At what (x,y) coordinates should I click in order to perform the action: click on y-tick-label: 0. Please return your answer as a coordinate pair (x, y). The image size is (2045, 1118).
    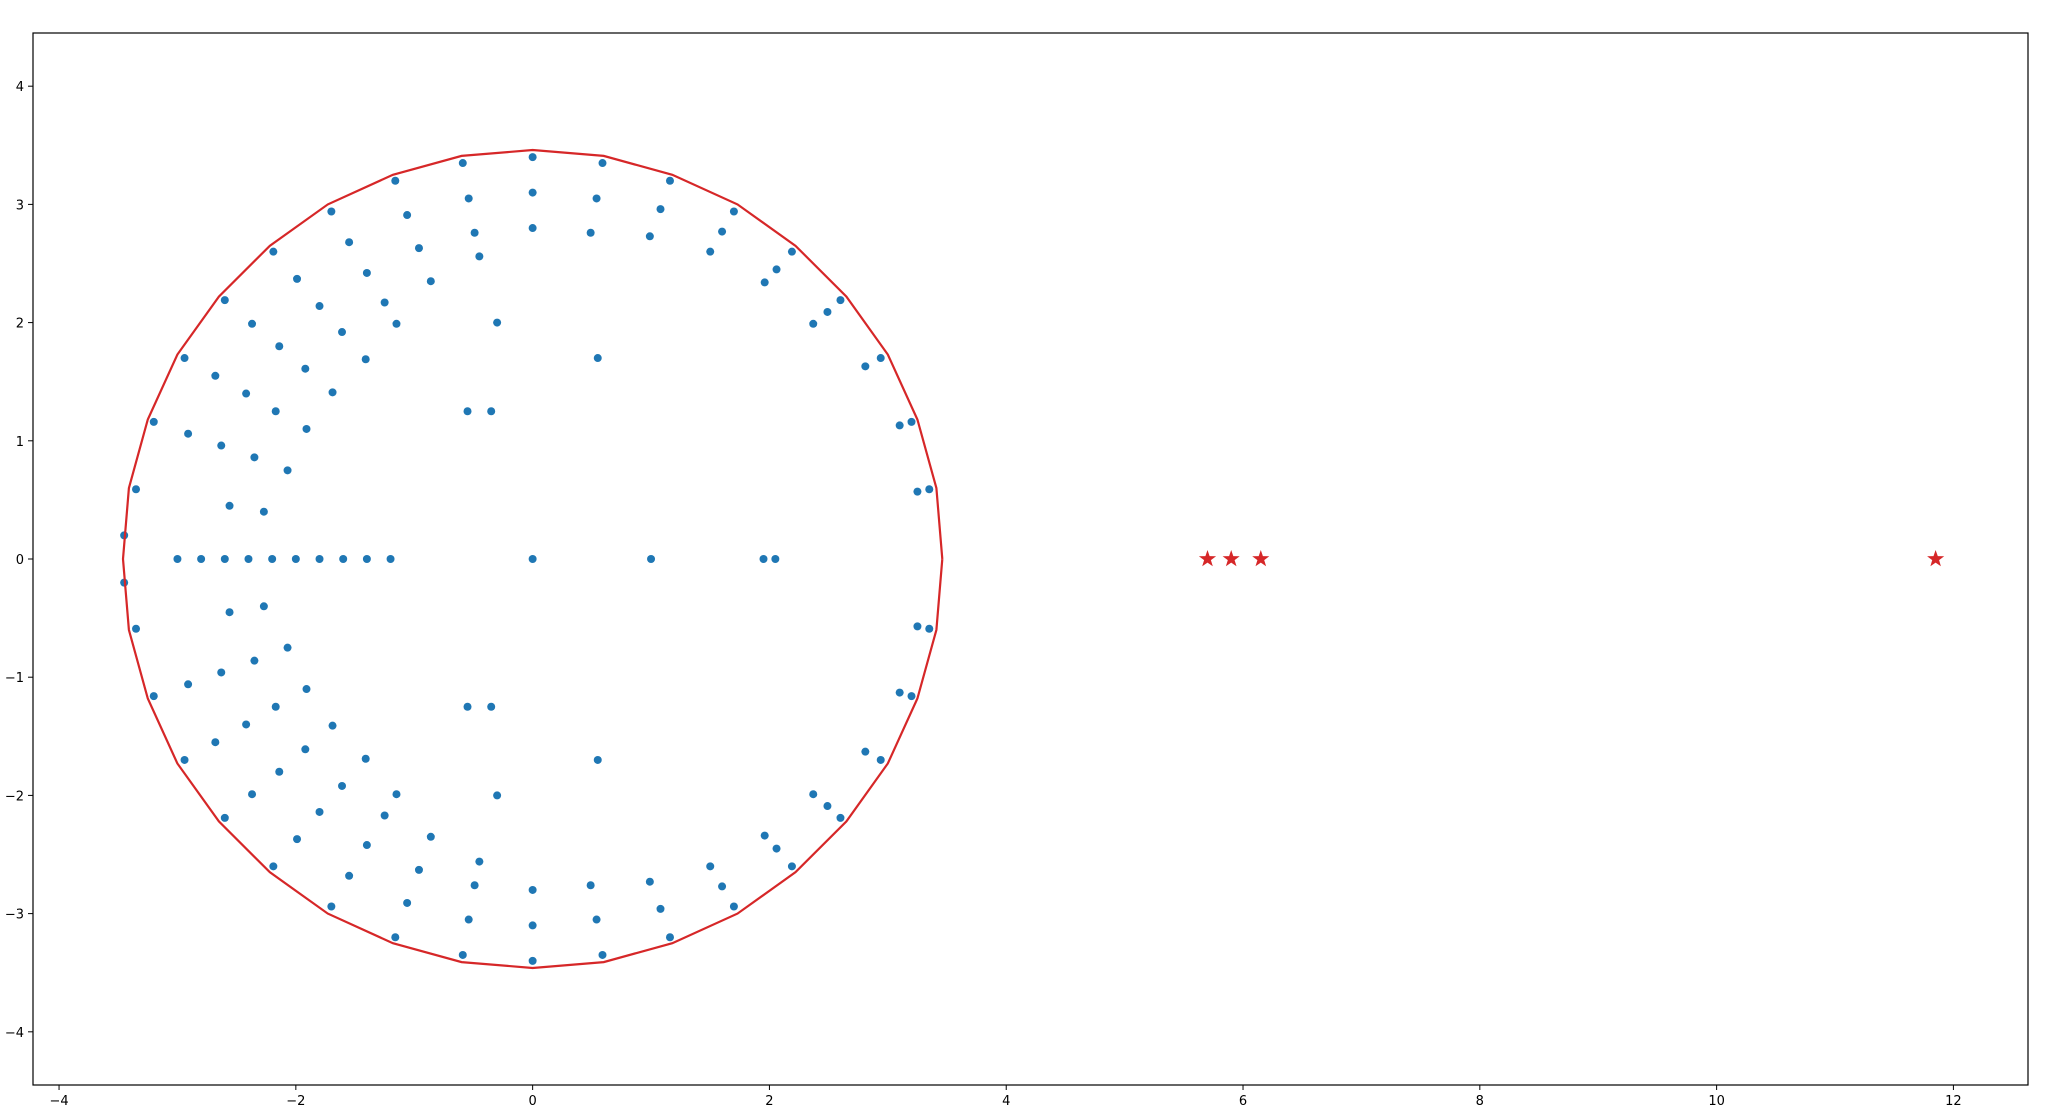
    Looking at the image, I should click on (20, 560).